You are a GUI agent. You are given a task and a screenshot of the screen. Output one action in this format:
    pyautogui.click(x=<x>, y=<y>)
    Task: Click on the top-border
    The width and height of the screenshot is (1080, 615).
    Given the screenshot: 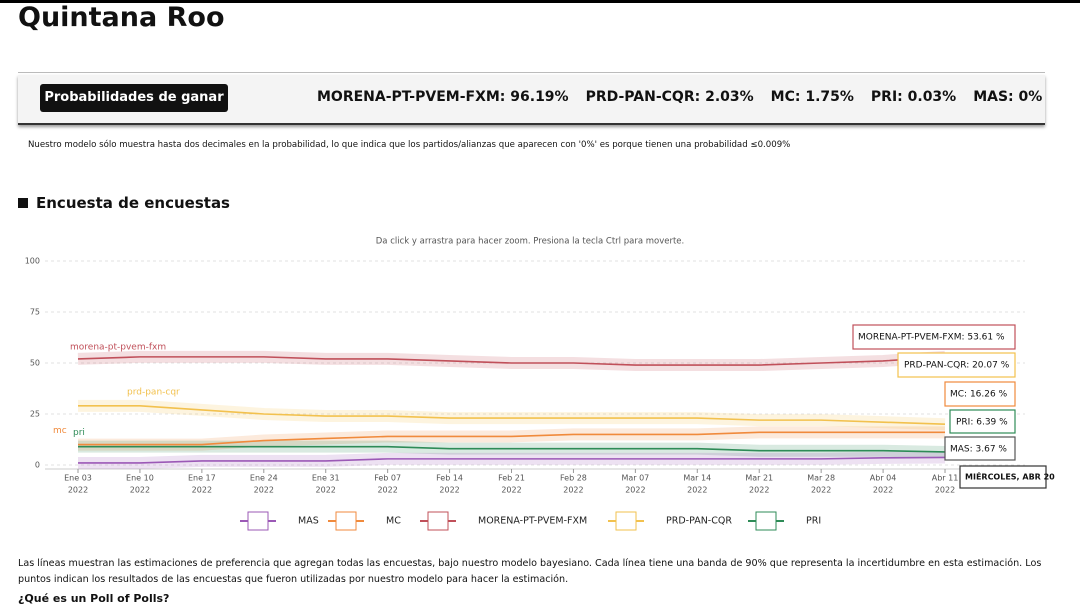 What is the action you would take?
    pyautogui.click(x=540, y=1)
    